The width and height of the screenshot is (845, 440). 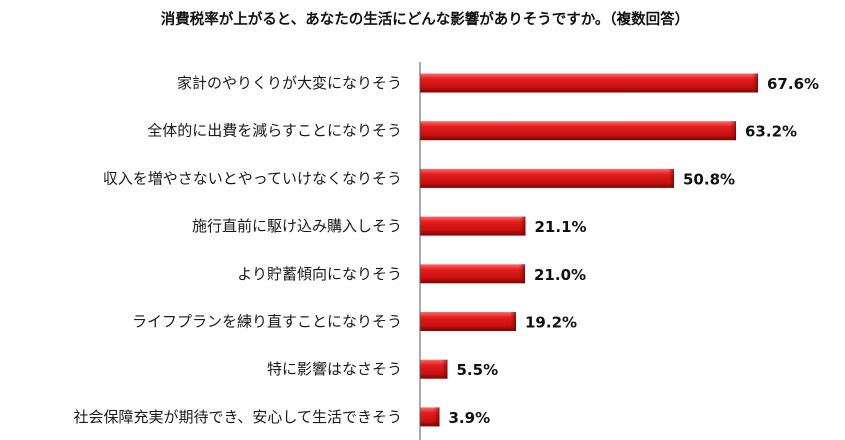 What do you see at coordinates (297, 226) in the screenshot?
I see `category-label: 施行直前に駆け込み購入しそう` at bounding box center [297, 226].